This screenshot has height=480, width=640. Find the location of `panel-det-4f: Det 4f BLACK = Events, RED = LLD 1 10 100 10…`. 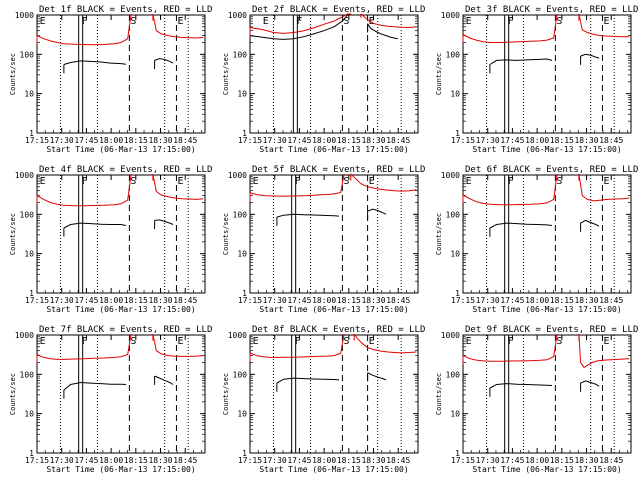

panel-det-4f: Det 4f BLACK = Events, RED = LLD 1 10 100 10… is located at coordinates (110, 239).